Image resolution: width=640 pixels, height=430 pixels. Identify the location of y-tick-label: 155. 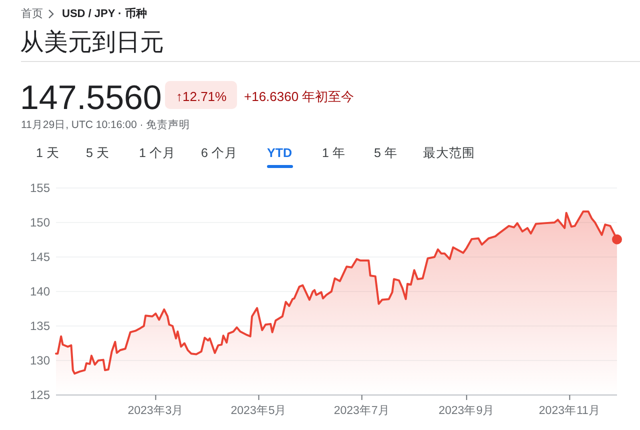
(40, 188).